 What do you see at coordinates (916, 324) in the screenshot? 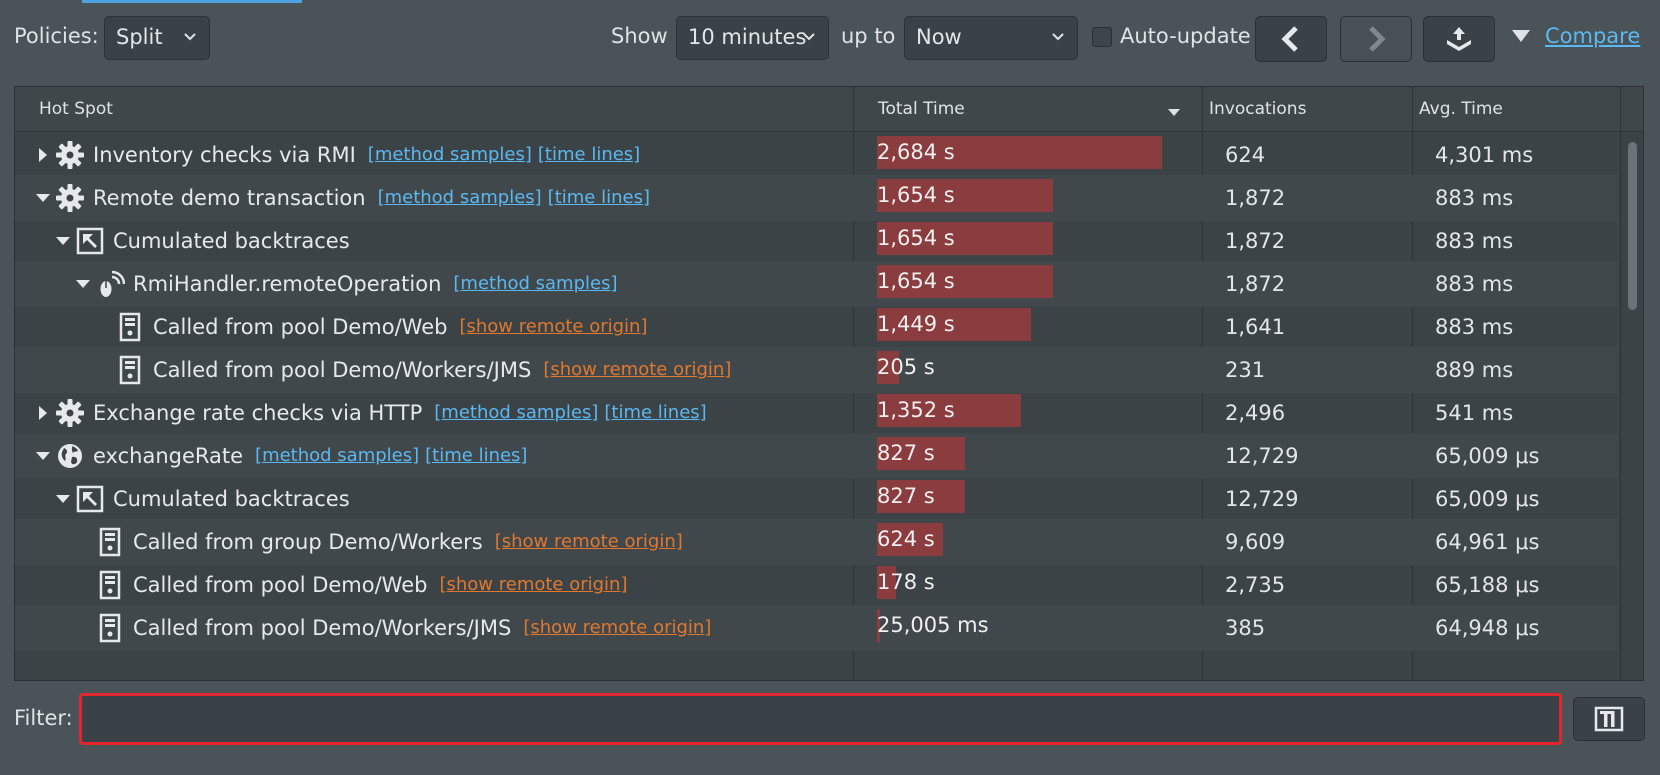
I see `total-time-value: 1,449 s` at bounding box center [916, 324].